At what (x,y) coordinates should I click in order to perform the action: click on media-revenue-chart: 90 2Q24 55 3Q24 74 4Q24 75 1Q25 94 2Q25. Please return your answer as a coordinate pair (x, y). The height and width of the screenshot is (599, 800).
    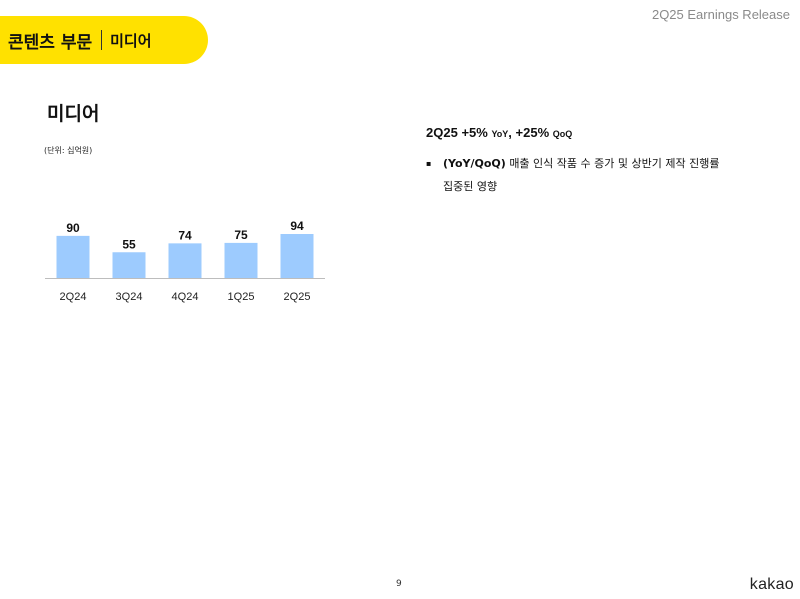
    Looking at the image, I should click on (185, 261).